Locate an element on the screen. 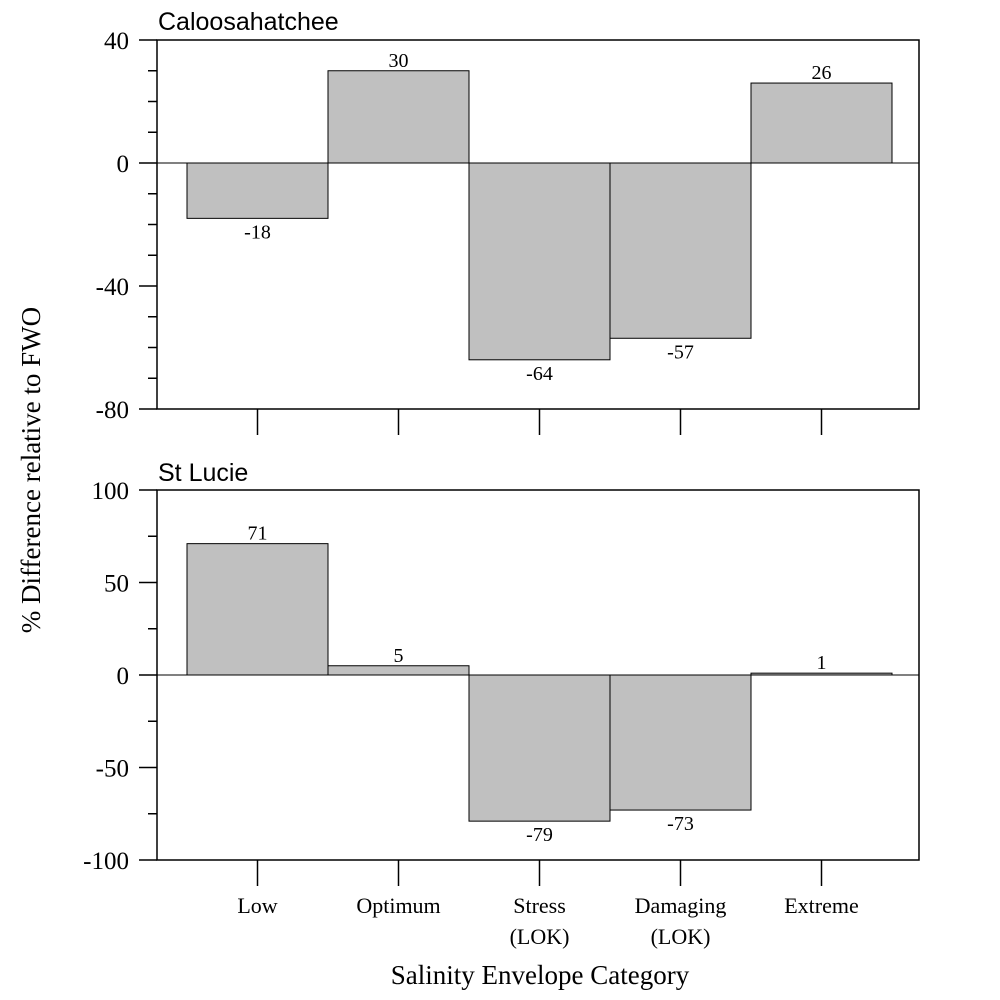 The width and height of the screenshot is (1000, 1000). x-category-label: Extreme is located at coordinates (821, 905).